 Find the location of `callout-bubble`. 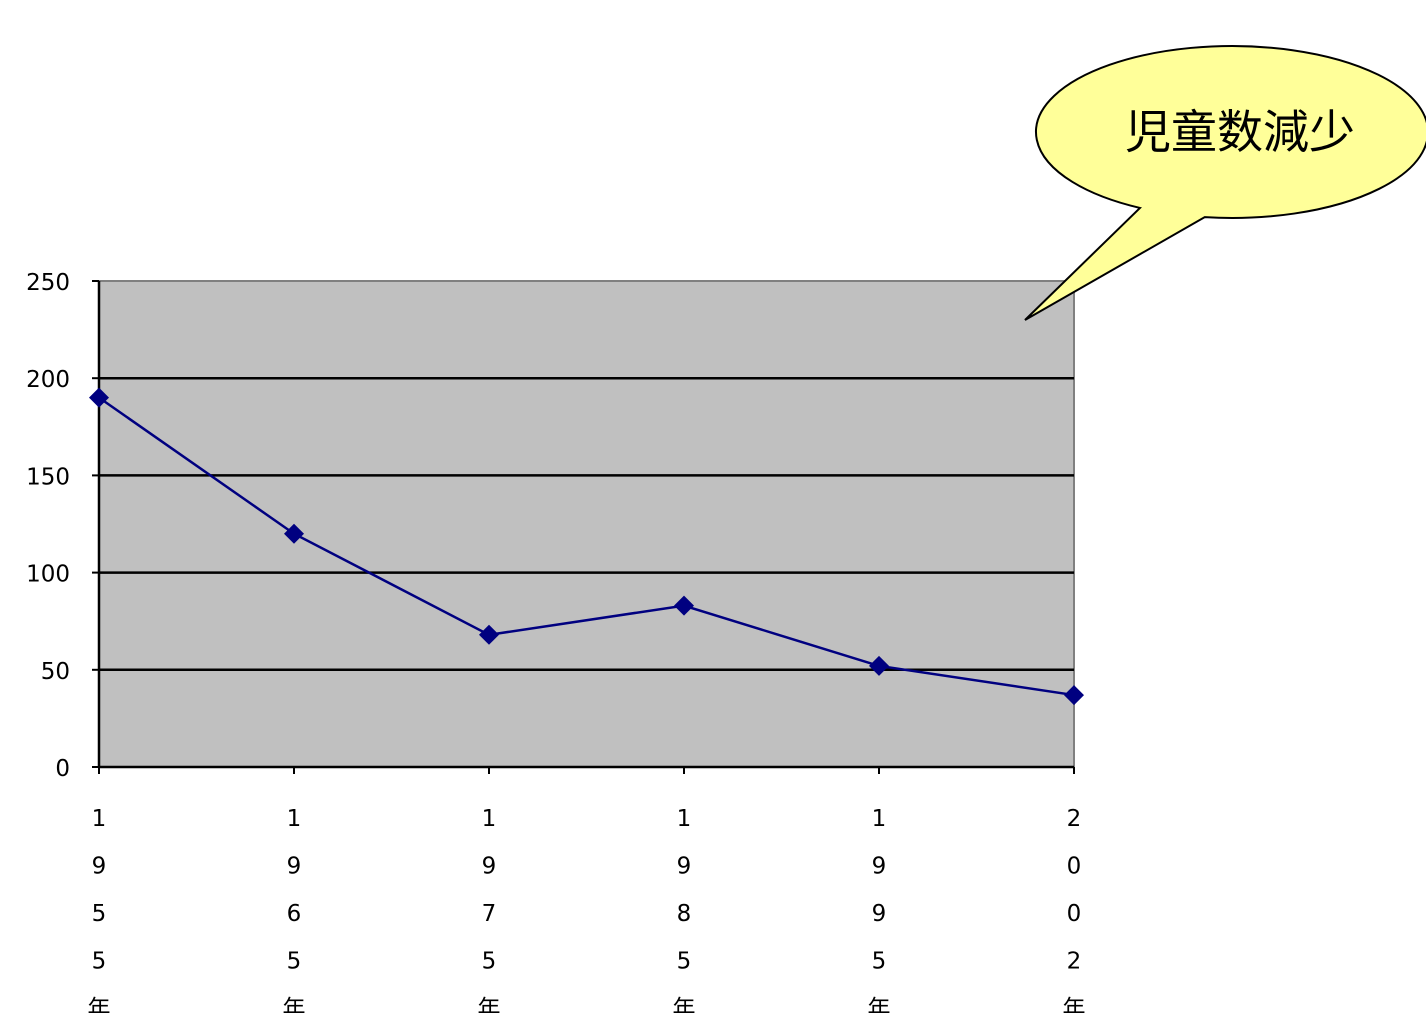

callout-bubble is located at coordinates (1225, 183).